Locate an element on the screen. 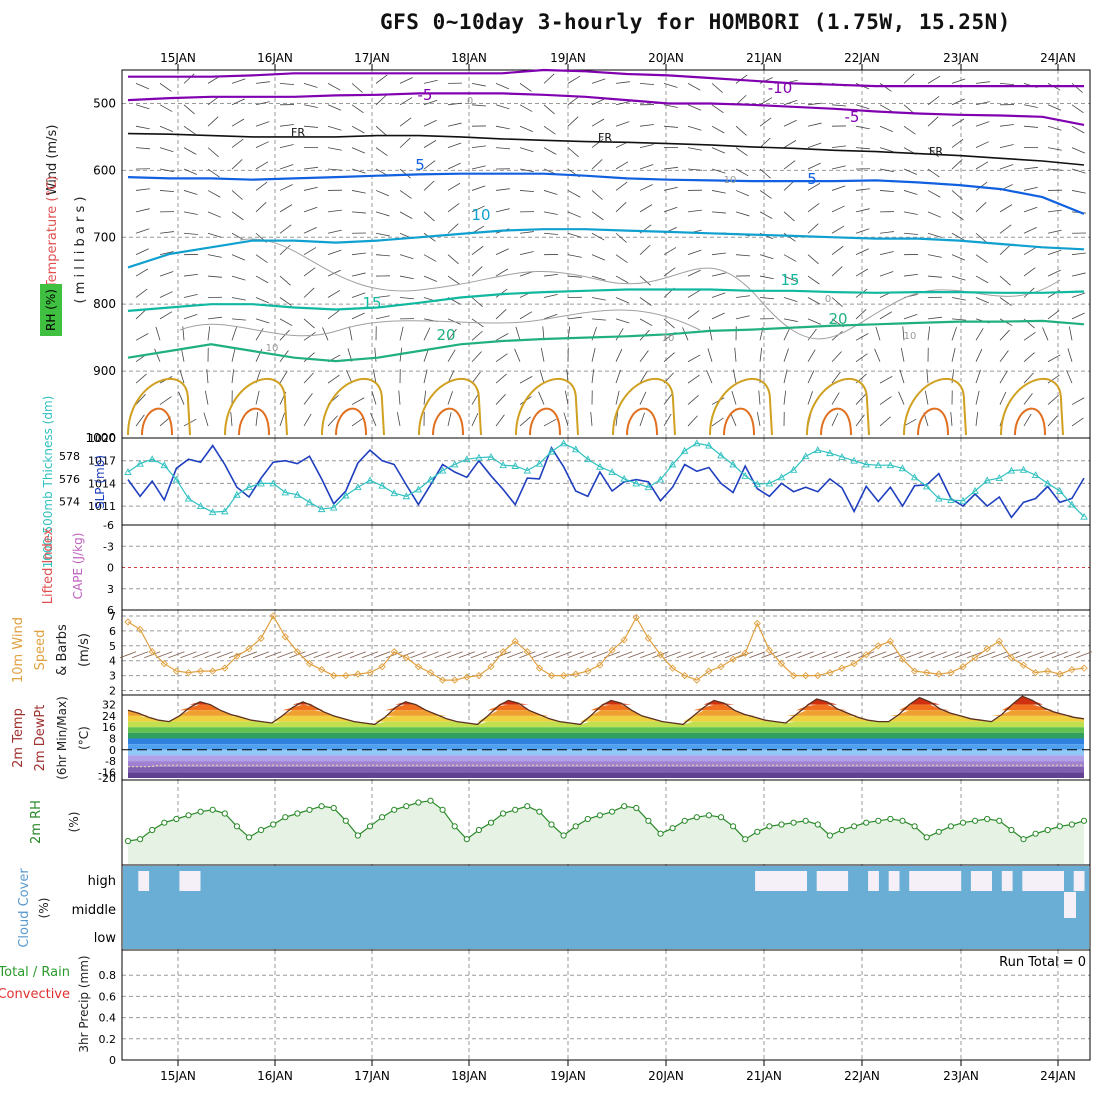 This screenshot has height=1100, width=1100. date-label-bottom: 17JAN is located at coordinates (372, 1076).